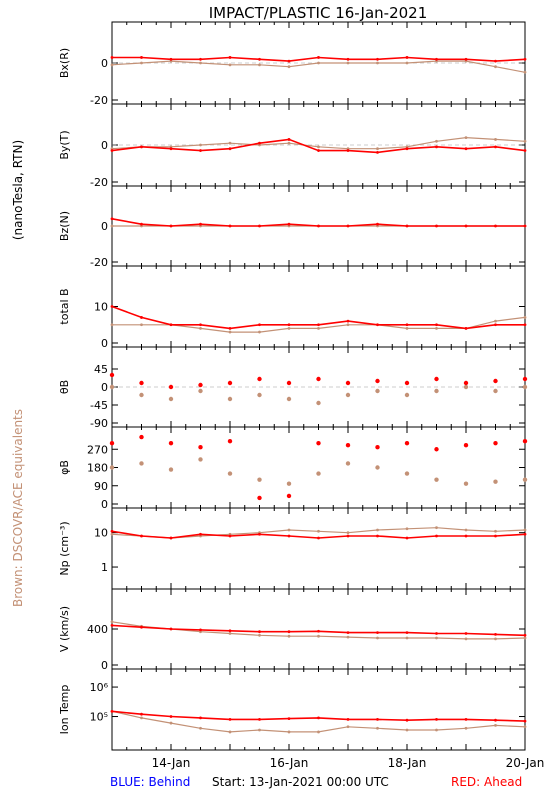 The height and width of the screenshot is (800, 550). I want to click on panel-6: 10 1 Np (cm⁻³), so click(292, 548).